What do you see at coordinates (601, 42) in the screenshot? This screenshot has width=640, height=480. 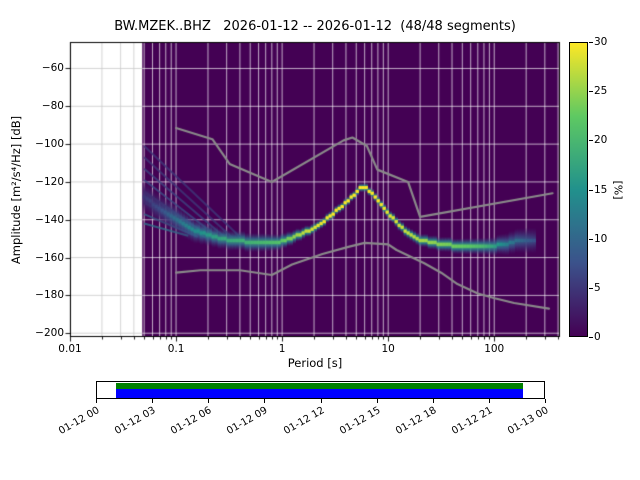 I see `colorbar-tick-label: 30` at bounding box center [601, 42].